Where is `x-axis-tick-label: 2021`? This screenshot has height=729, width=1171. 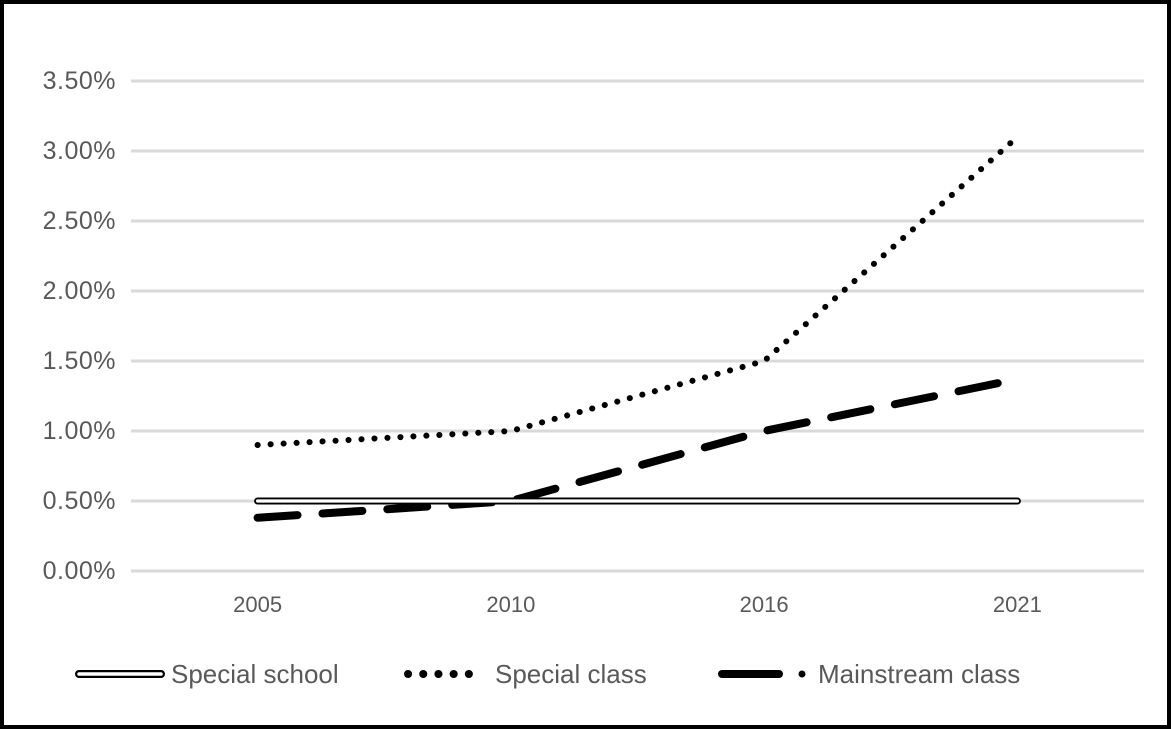 x-axis-tick-label: 2021 is located at coordinates (1017, 604).